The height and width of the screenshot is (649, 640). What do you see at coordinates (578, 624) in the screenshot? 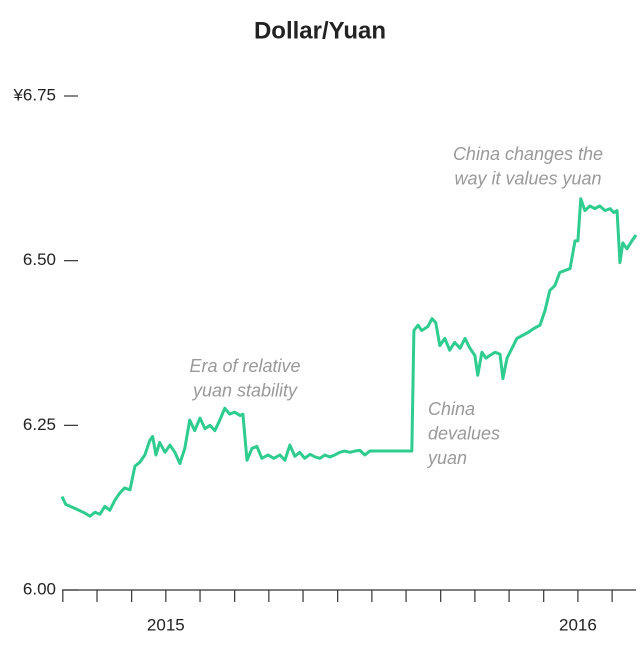
I see `x-tick-label: 2016` at bounding box center [578, 624].